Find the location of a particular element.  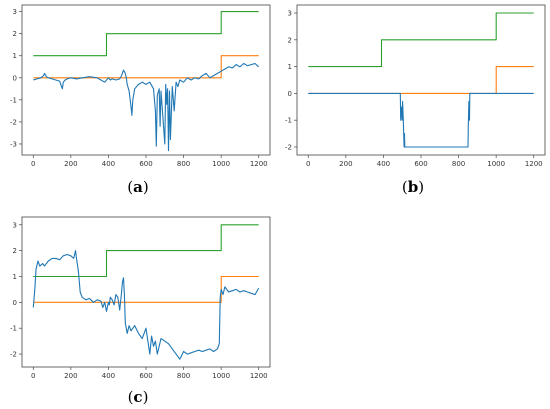

panel-caption-letter: a is located at coordinates (138, 187).